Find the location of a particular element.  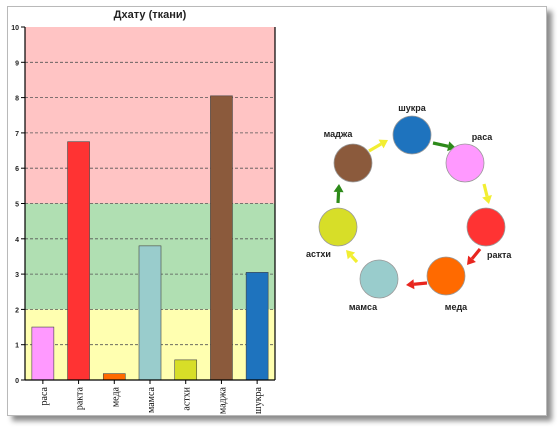

y-tick-label-6: 6 is located at coordinates (17, 169).